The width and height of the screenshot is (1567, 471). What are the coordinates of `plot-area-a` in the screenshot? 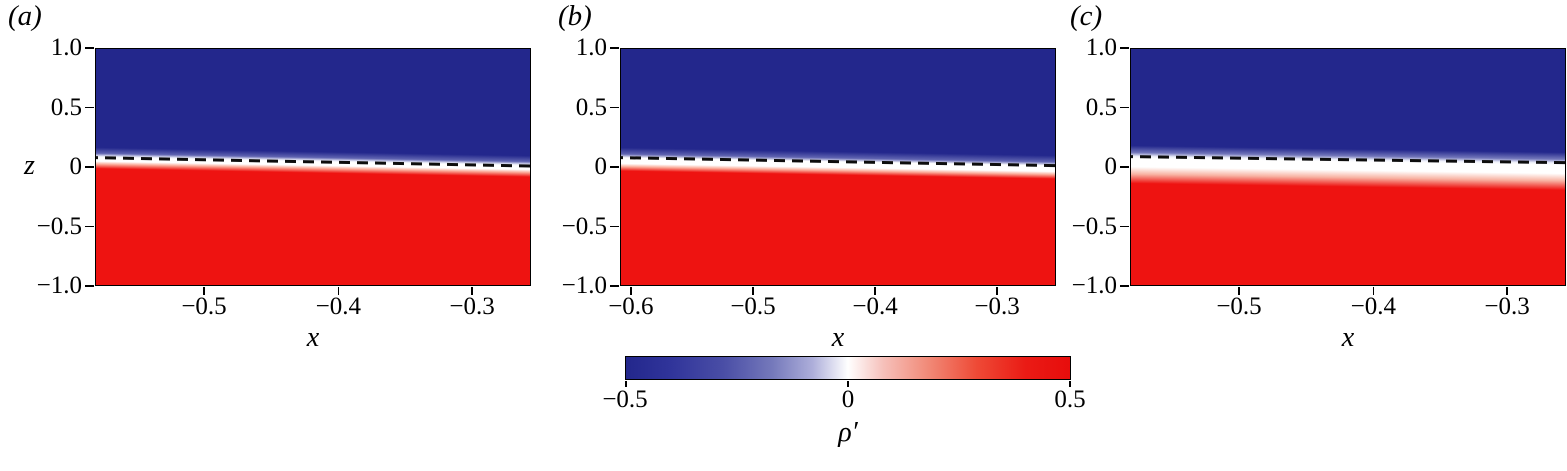 It's located at (313, 167).